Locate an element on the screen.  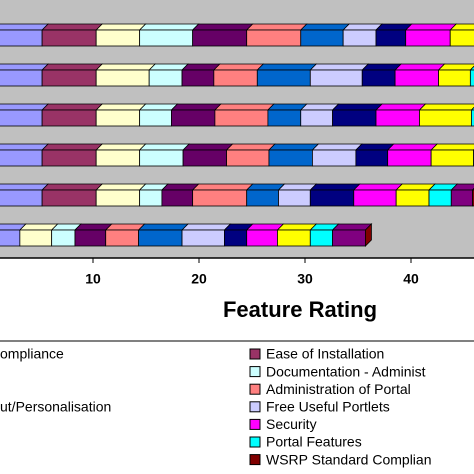
x-axis-label: Feature Rating is located at coordinates (300, 309).